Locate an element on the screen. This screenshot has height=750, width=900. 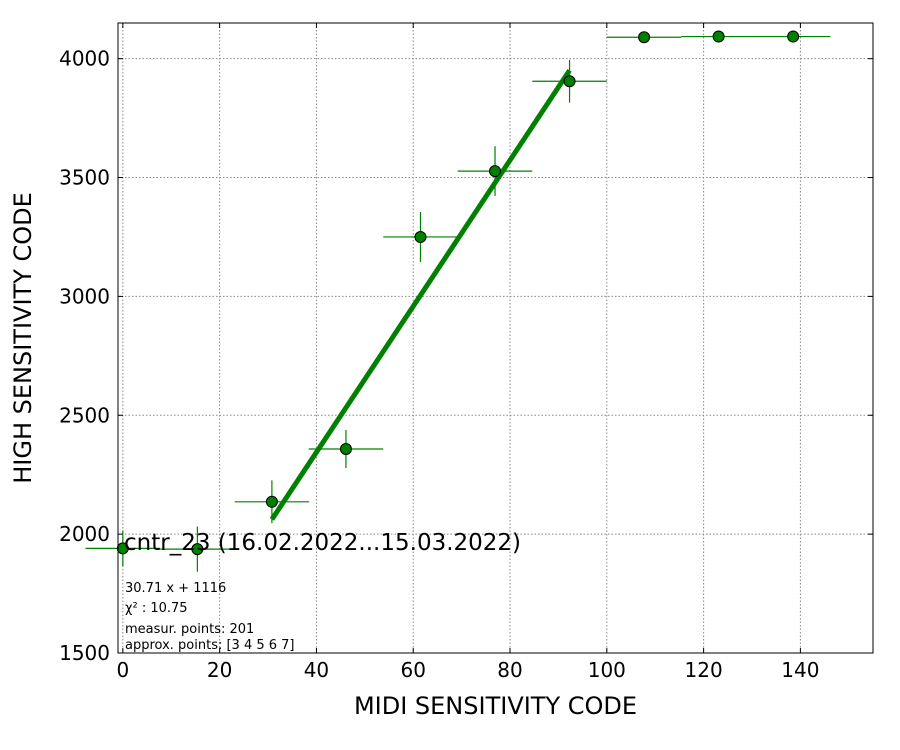
x-tick-label: 120 is located at coordinates (704, 670).